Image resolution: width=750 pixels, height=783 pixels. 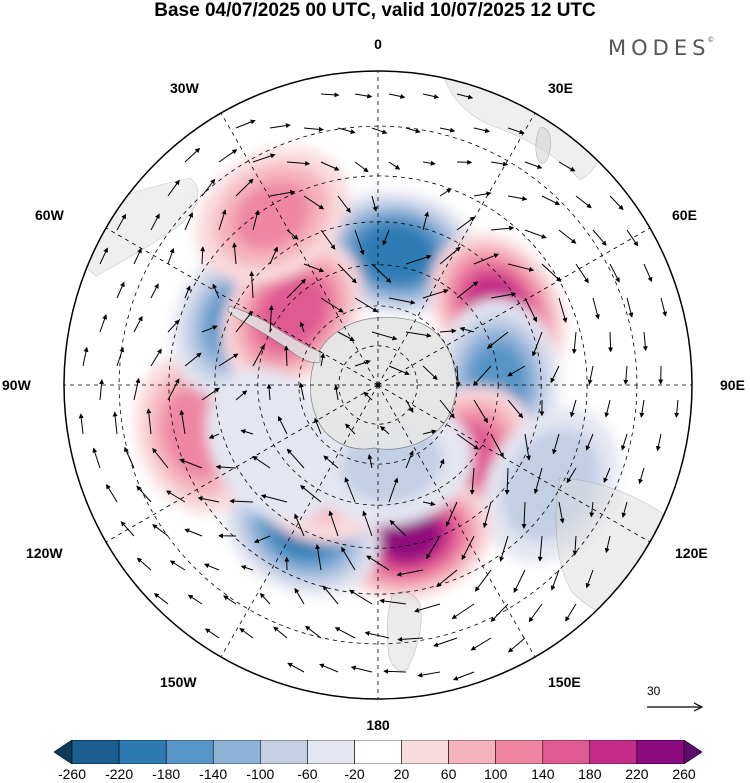 What do you see at coordinates (732, 385) in the screenshot?
I see `lon-label-90e: 90E` at bounding box center [732, 385].